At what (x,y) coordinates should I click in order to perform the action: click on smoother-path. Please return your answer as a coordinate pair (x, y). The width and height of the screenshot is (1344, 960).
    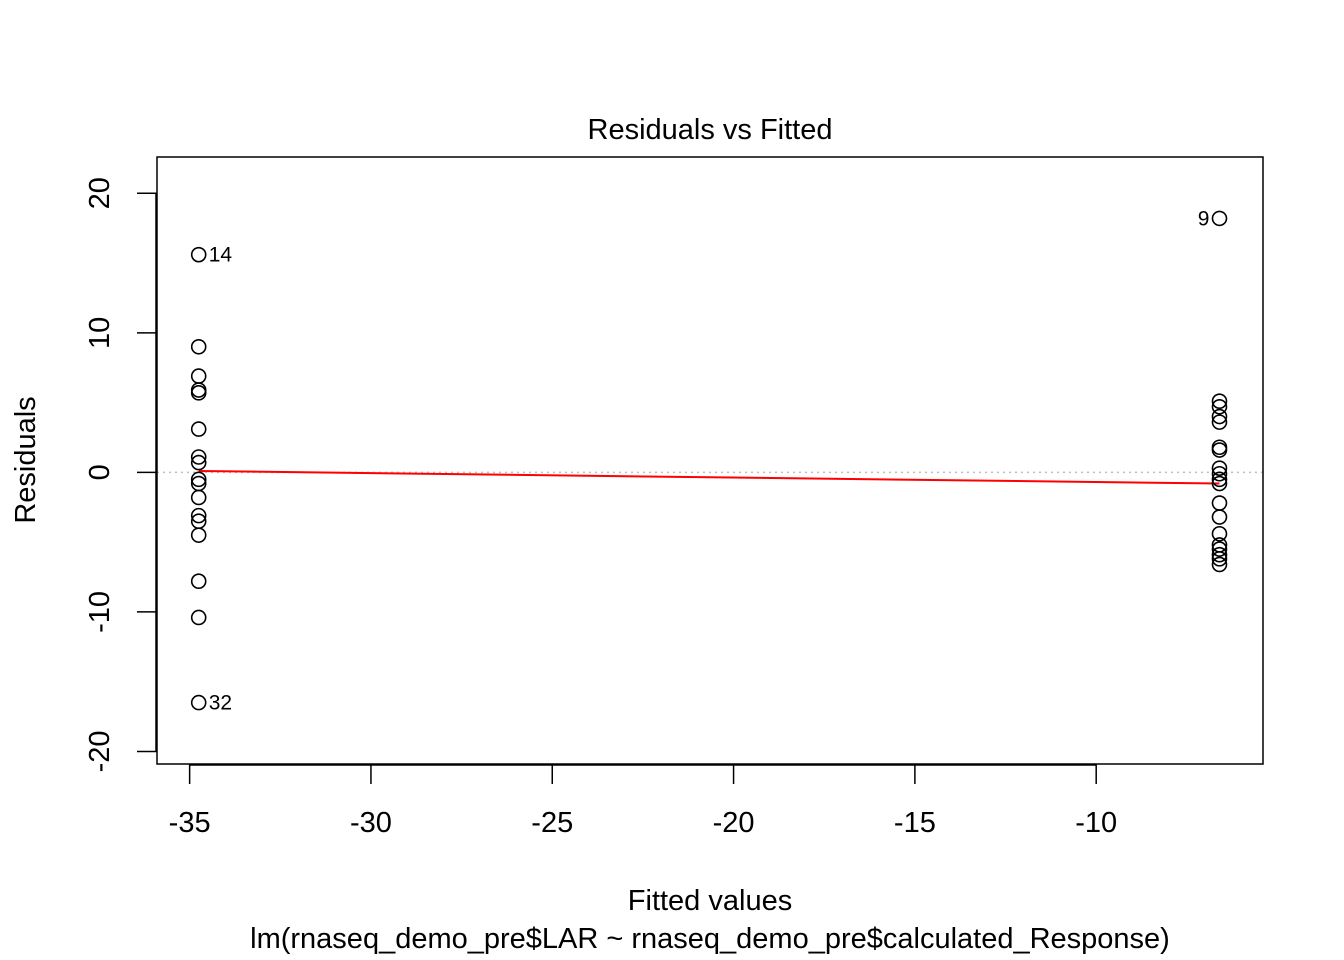
    Looking at the image, I should click on (709, 477).